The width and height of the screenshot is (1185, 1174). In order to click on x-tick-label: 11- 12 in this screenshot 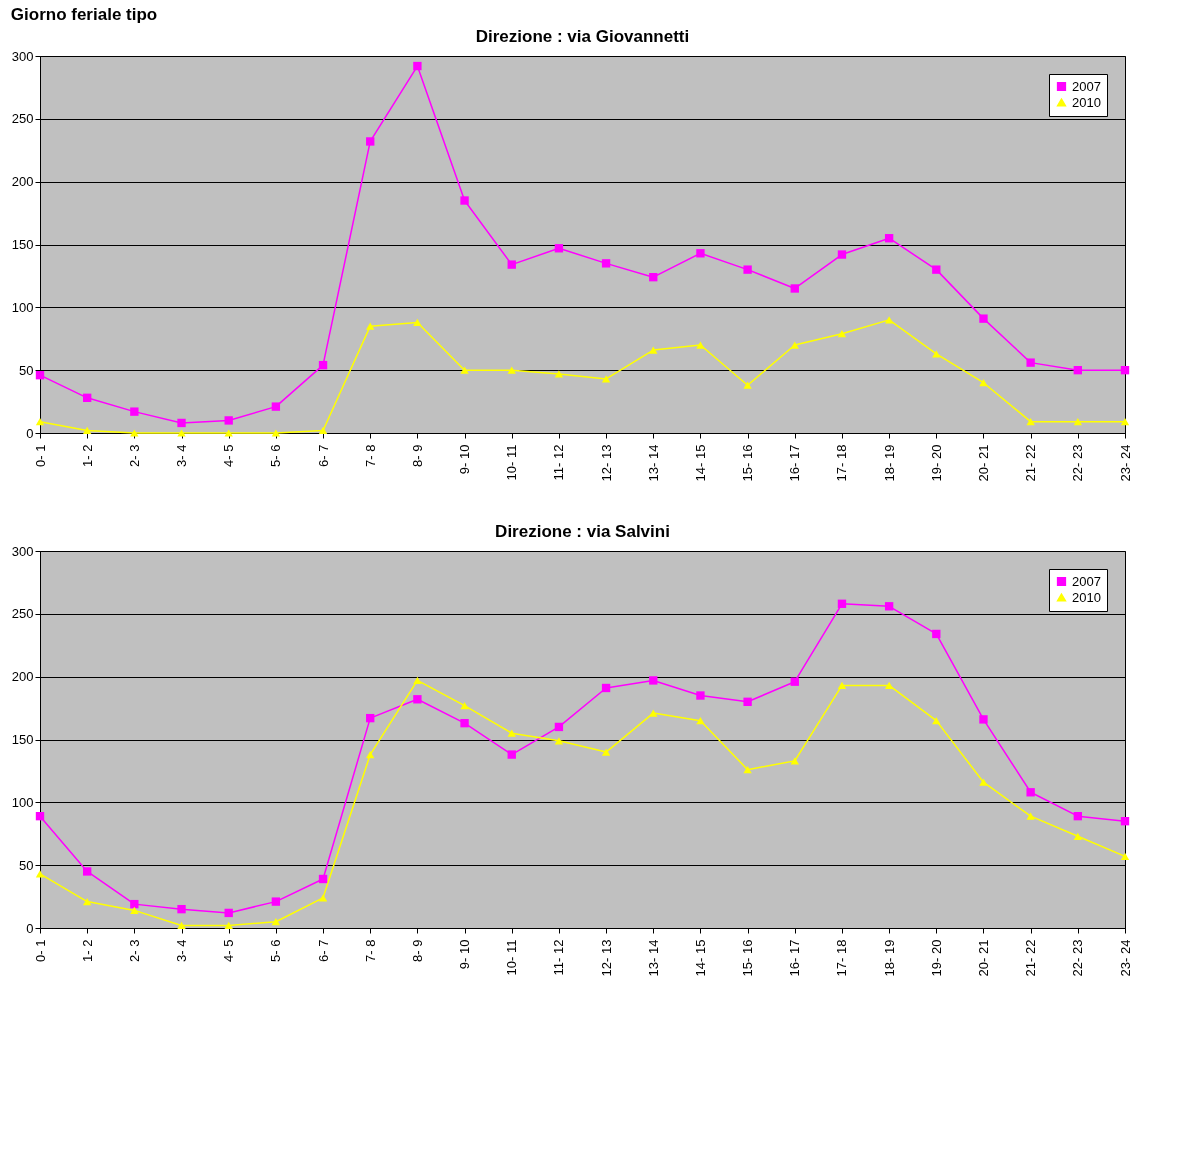, I will do `click(559, 462)`.